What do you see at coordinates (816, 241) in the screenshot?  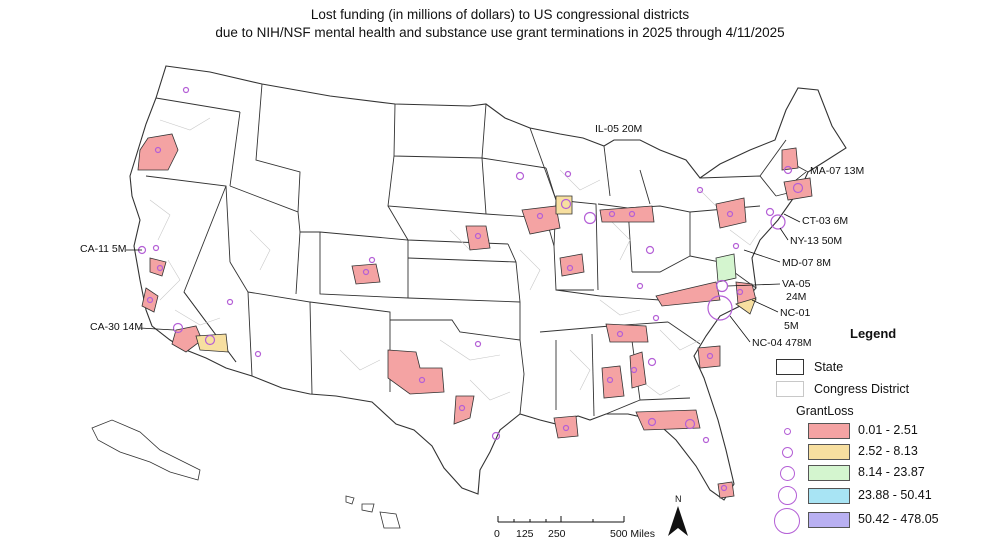 I see `callout-ny13: NY-13 50M` at bounding box center [816, 241].